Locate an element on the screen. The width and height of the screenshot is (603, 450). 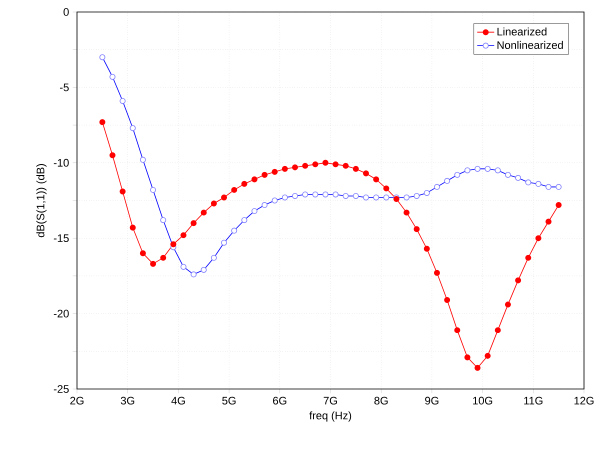
legend-label: Linearized is located at coordinates (522, 31).